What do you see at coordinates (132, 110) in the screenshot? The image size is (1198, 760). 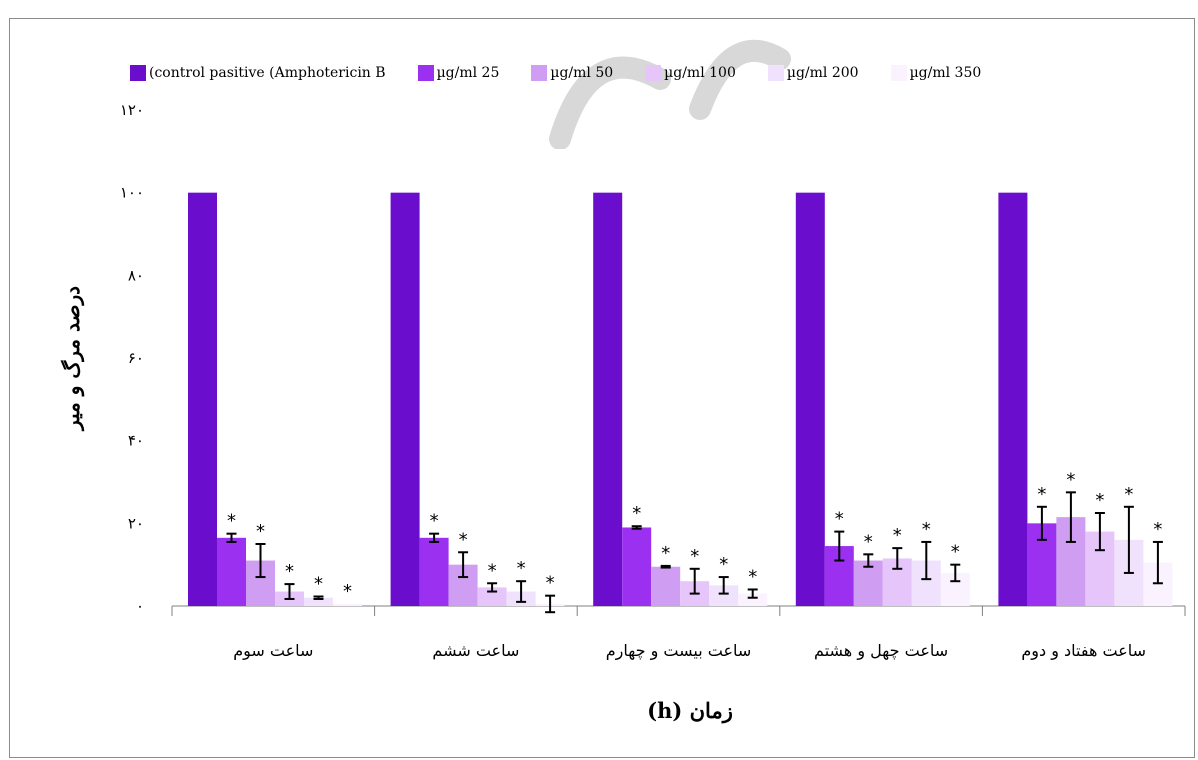 I see `y-tick-label: ۱۲۰` at bounding box center [132, 110].